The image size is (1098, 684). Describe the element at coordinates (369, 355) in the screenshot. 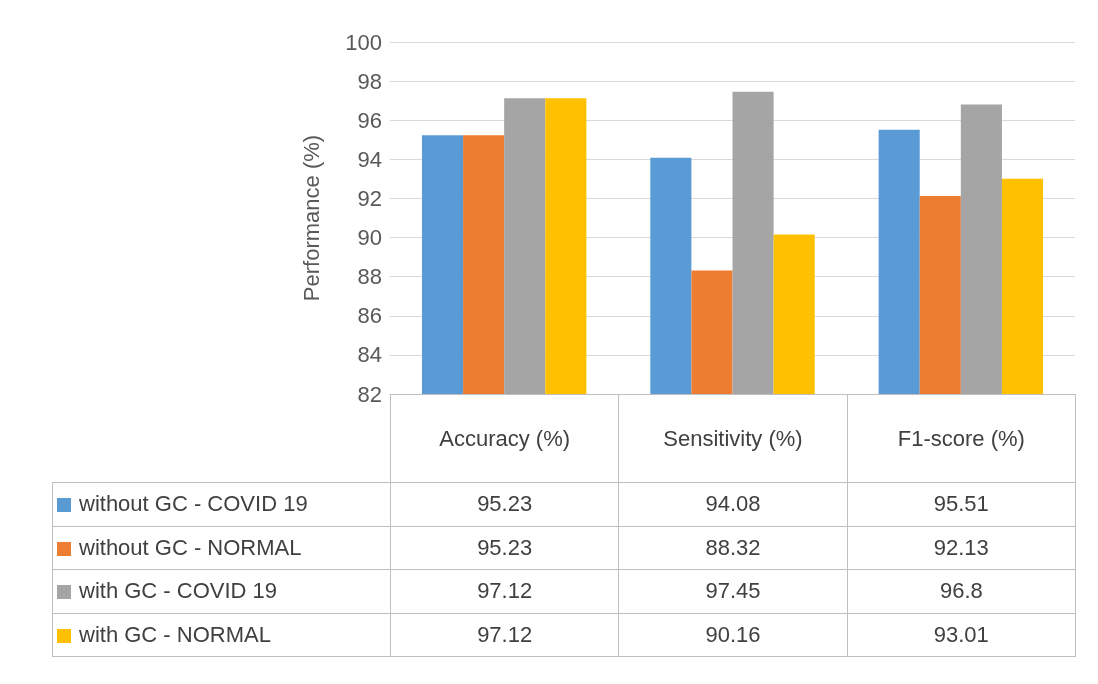

I see `y-tick-label: 84` at that location.